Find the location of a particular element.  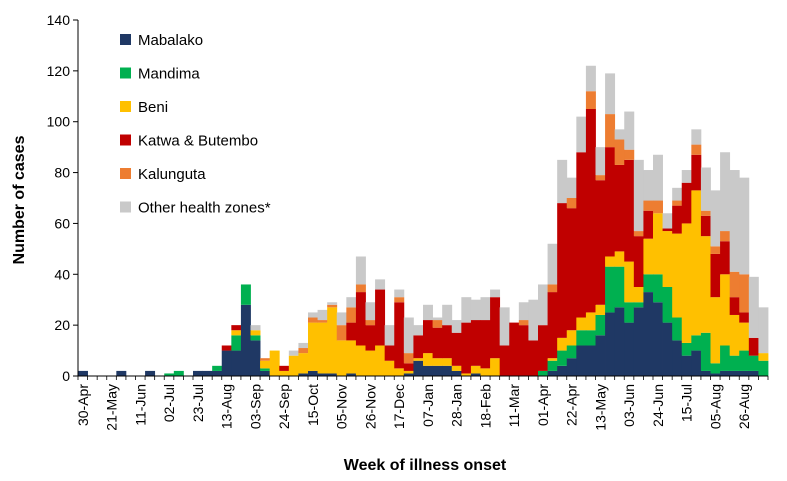

x-tick-label: 05-Nov is located at coordinates (342, 406).